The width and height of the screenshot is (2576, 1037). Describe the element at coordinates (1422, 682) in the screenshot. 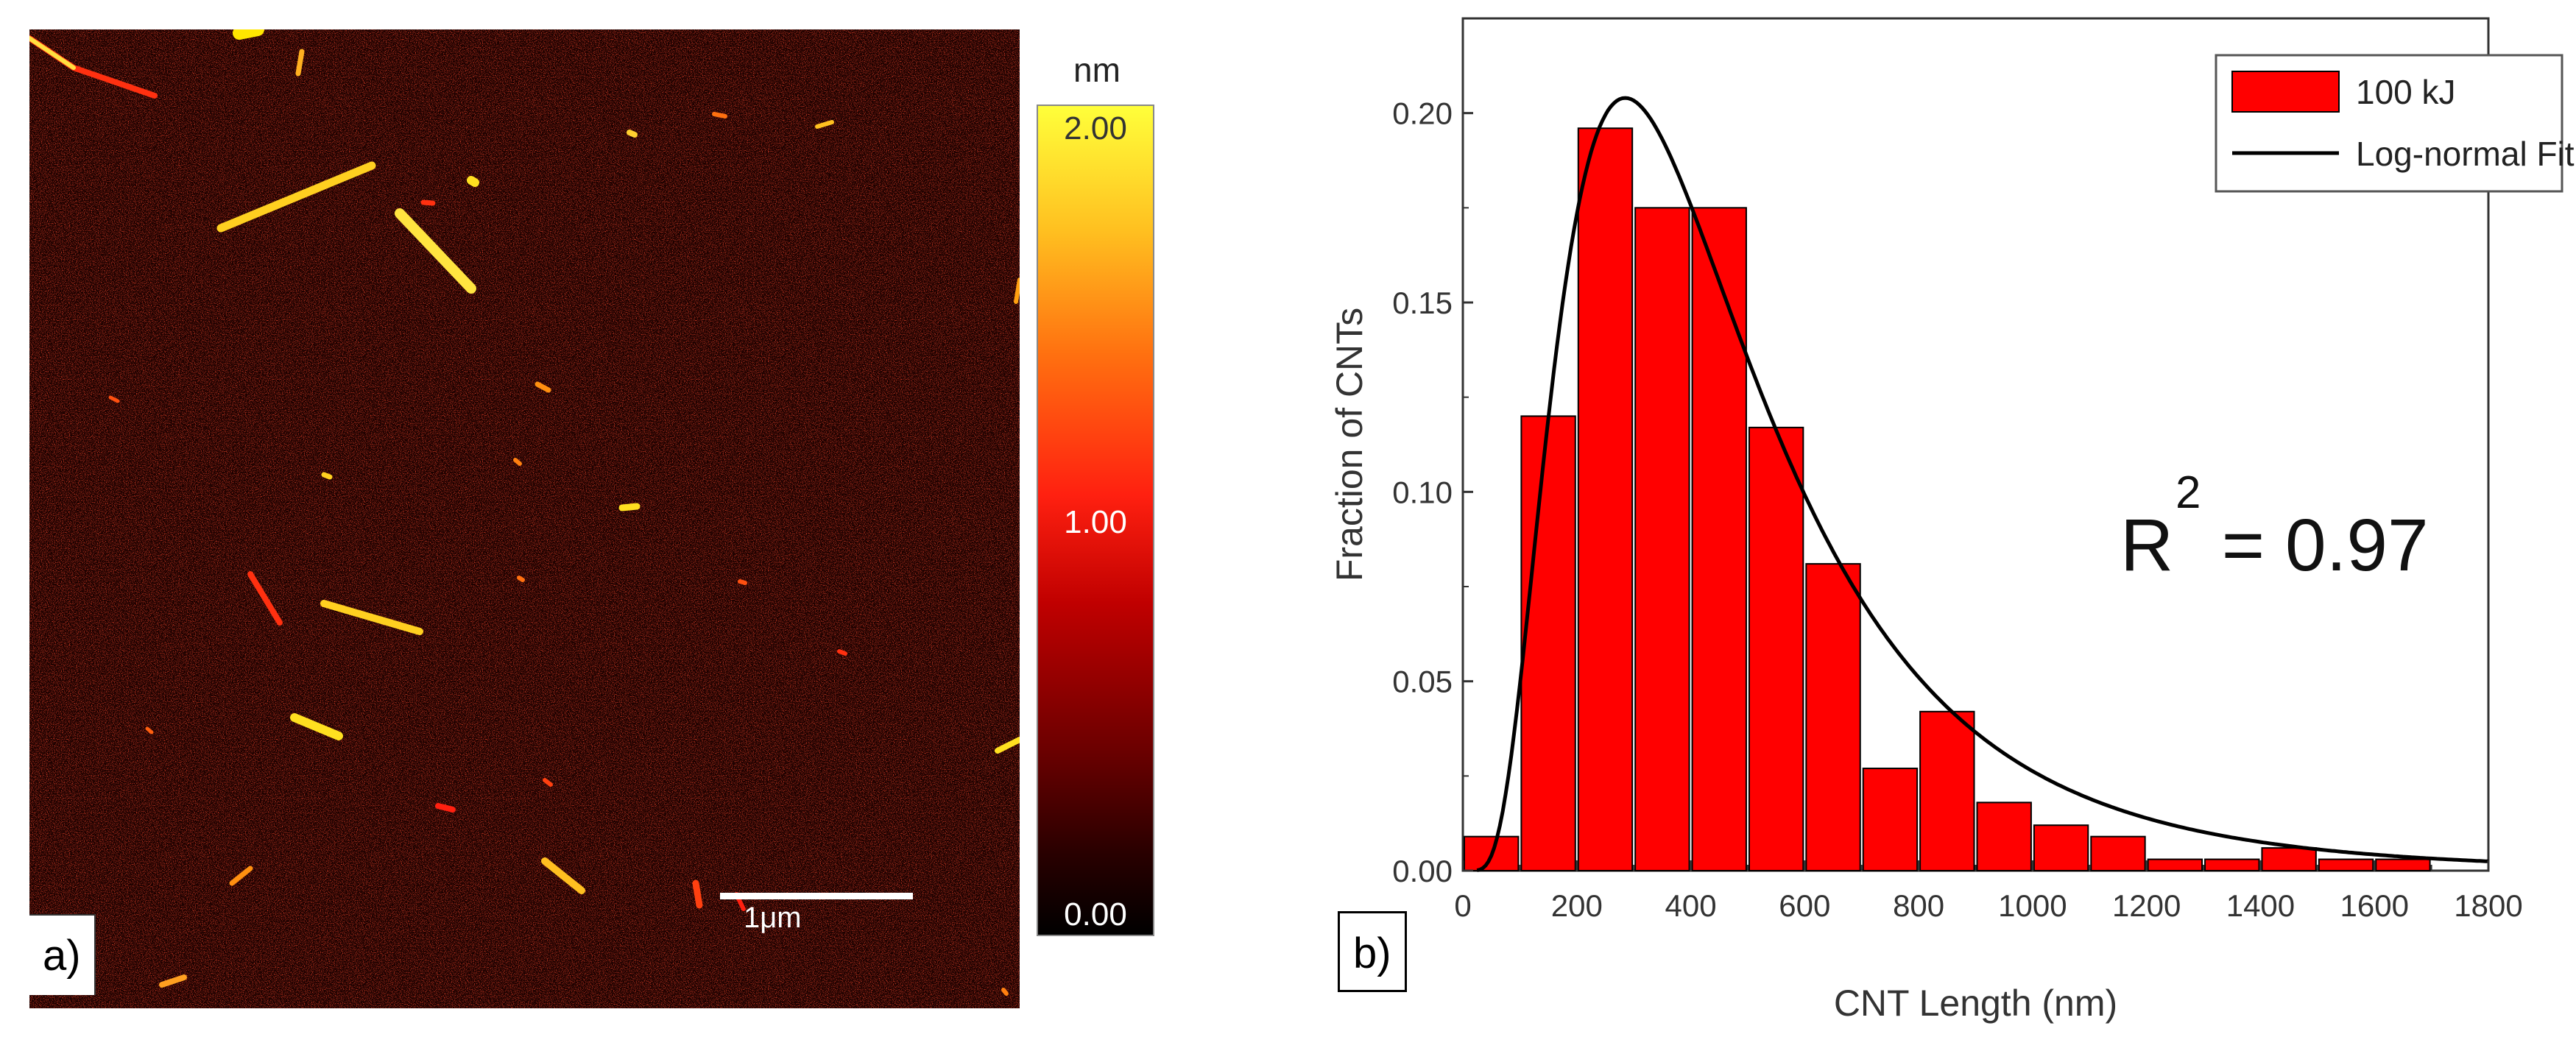

I see `y-tick-label: 0.05` at that location.